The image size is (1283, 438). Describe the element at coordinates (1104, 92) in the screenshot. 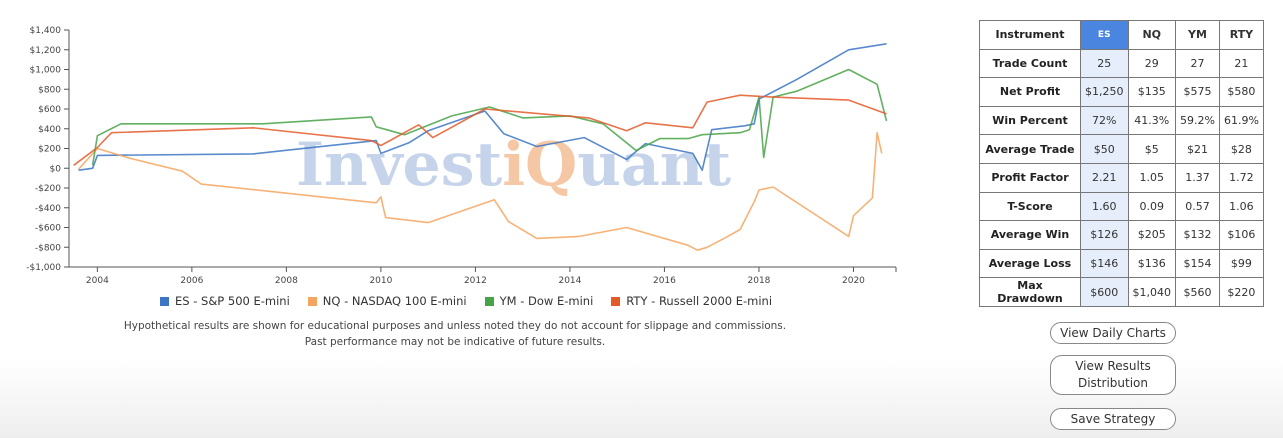

I see `stats-cell-es: $1,250` at that location.